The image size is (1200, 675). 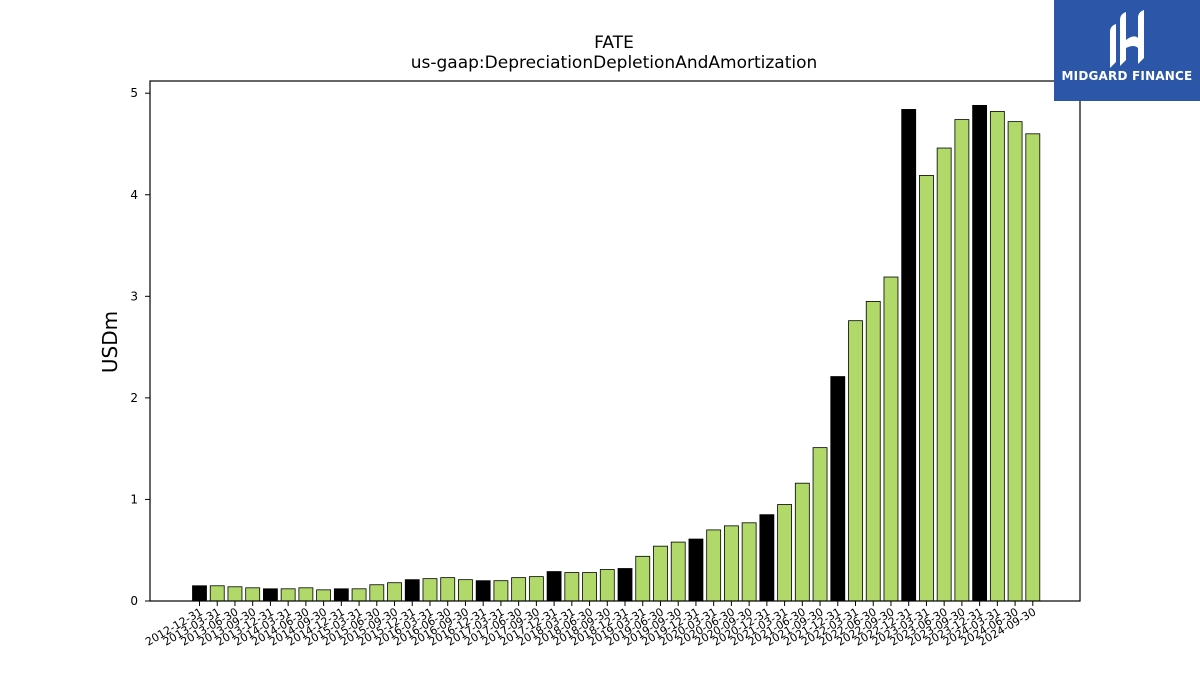 I want to click on y-axis-label: USDm, so click(x=110, y=342).